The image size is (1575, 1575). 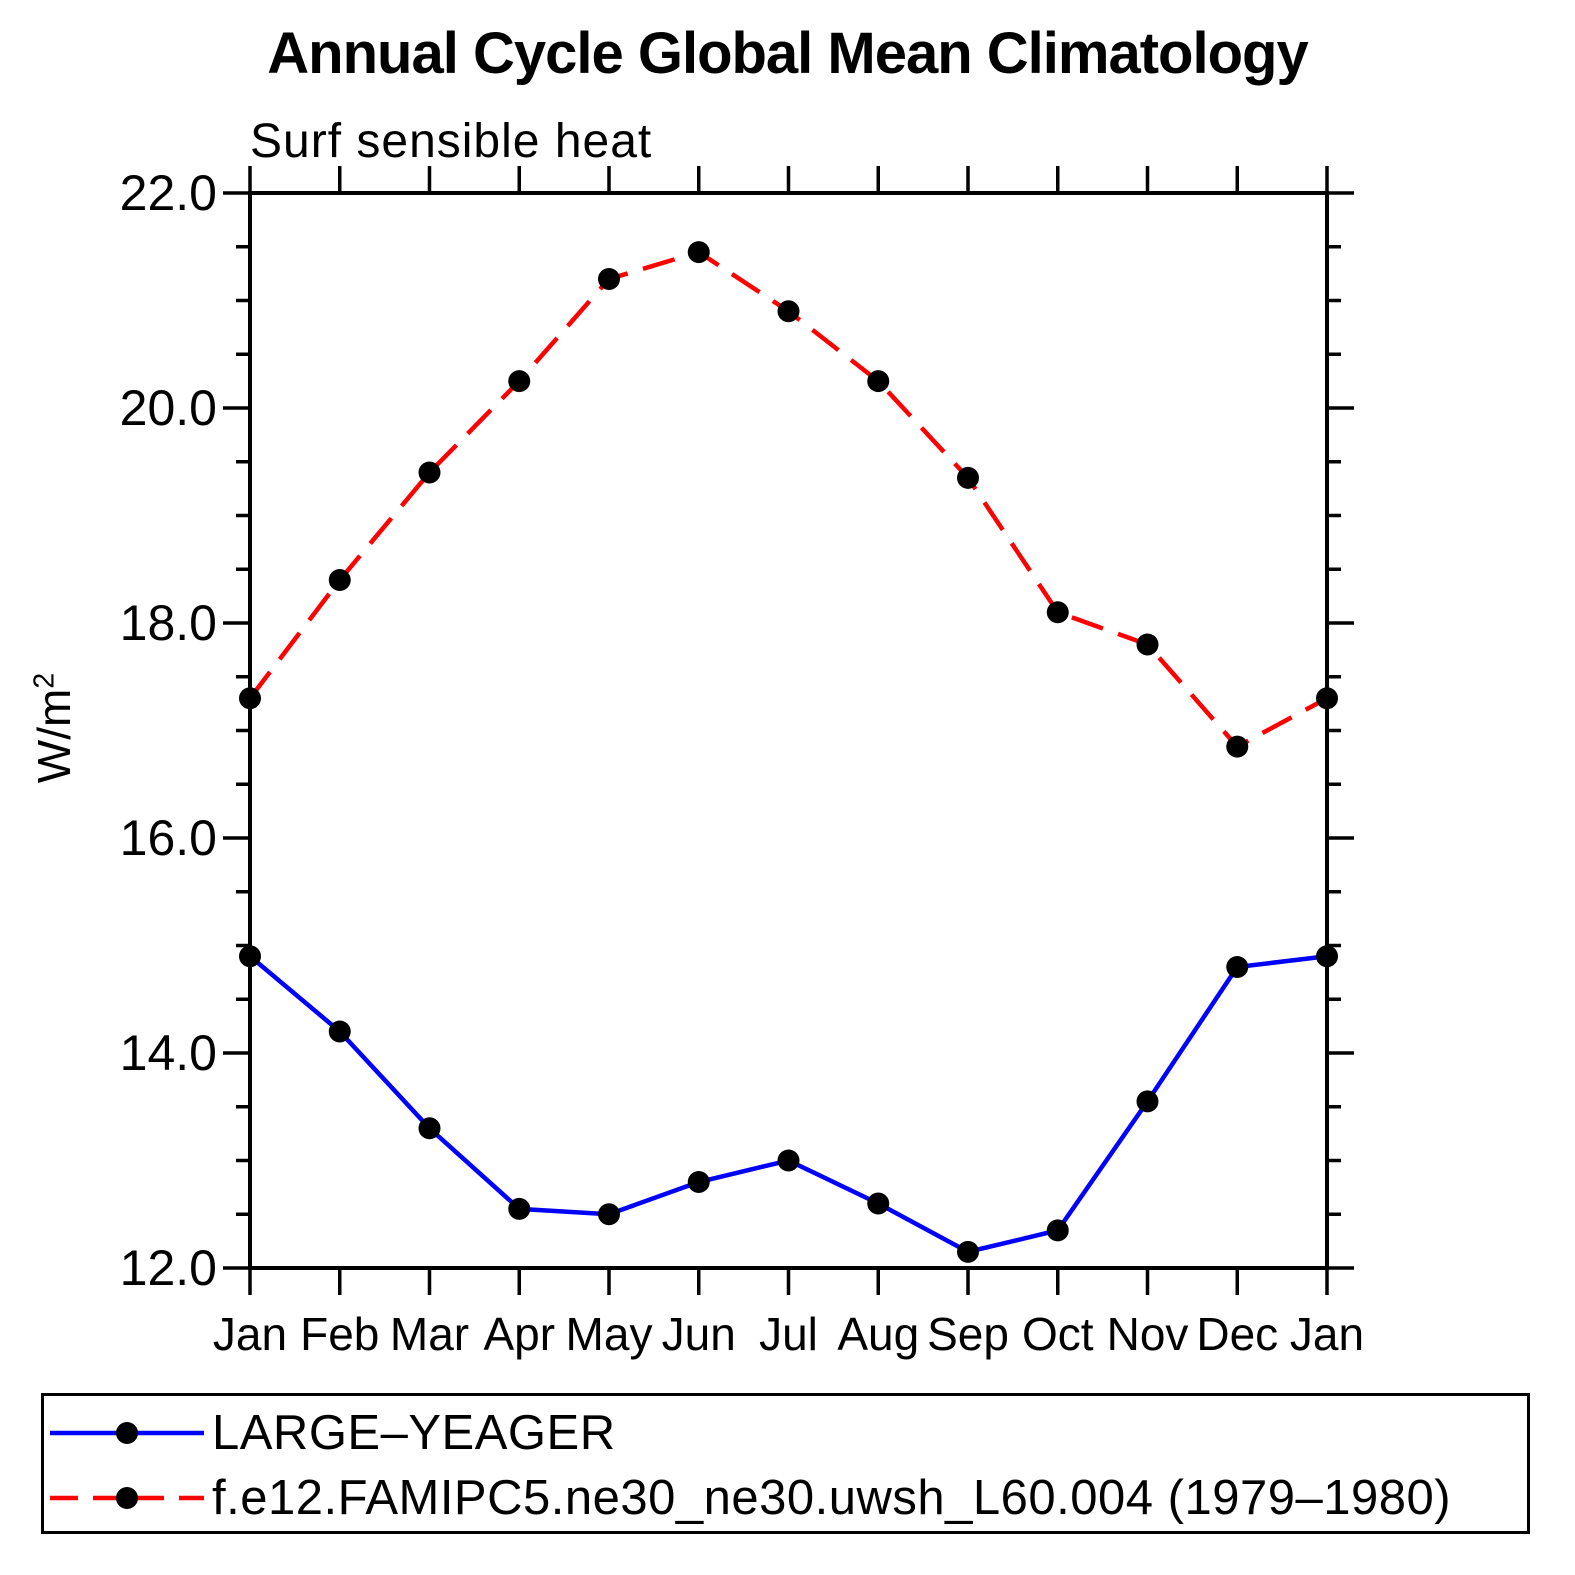 I want to click on legend-sample-model-run, so click(x=127, y=1498).